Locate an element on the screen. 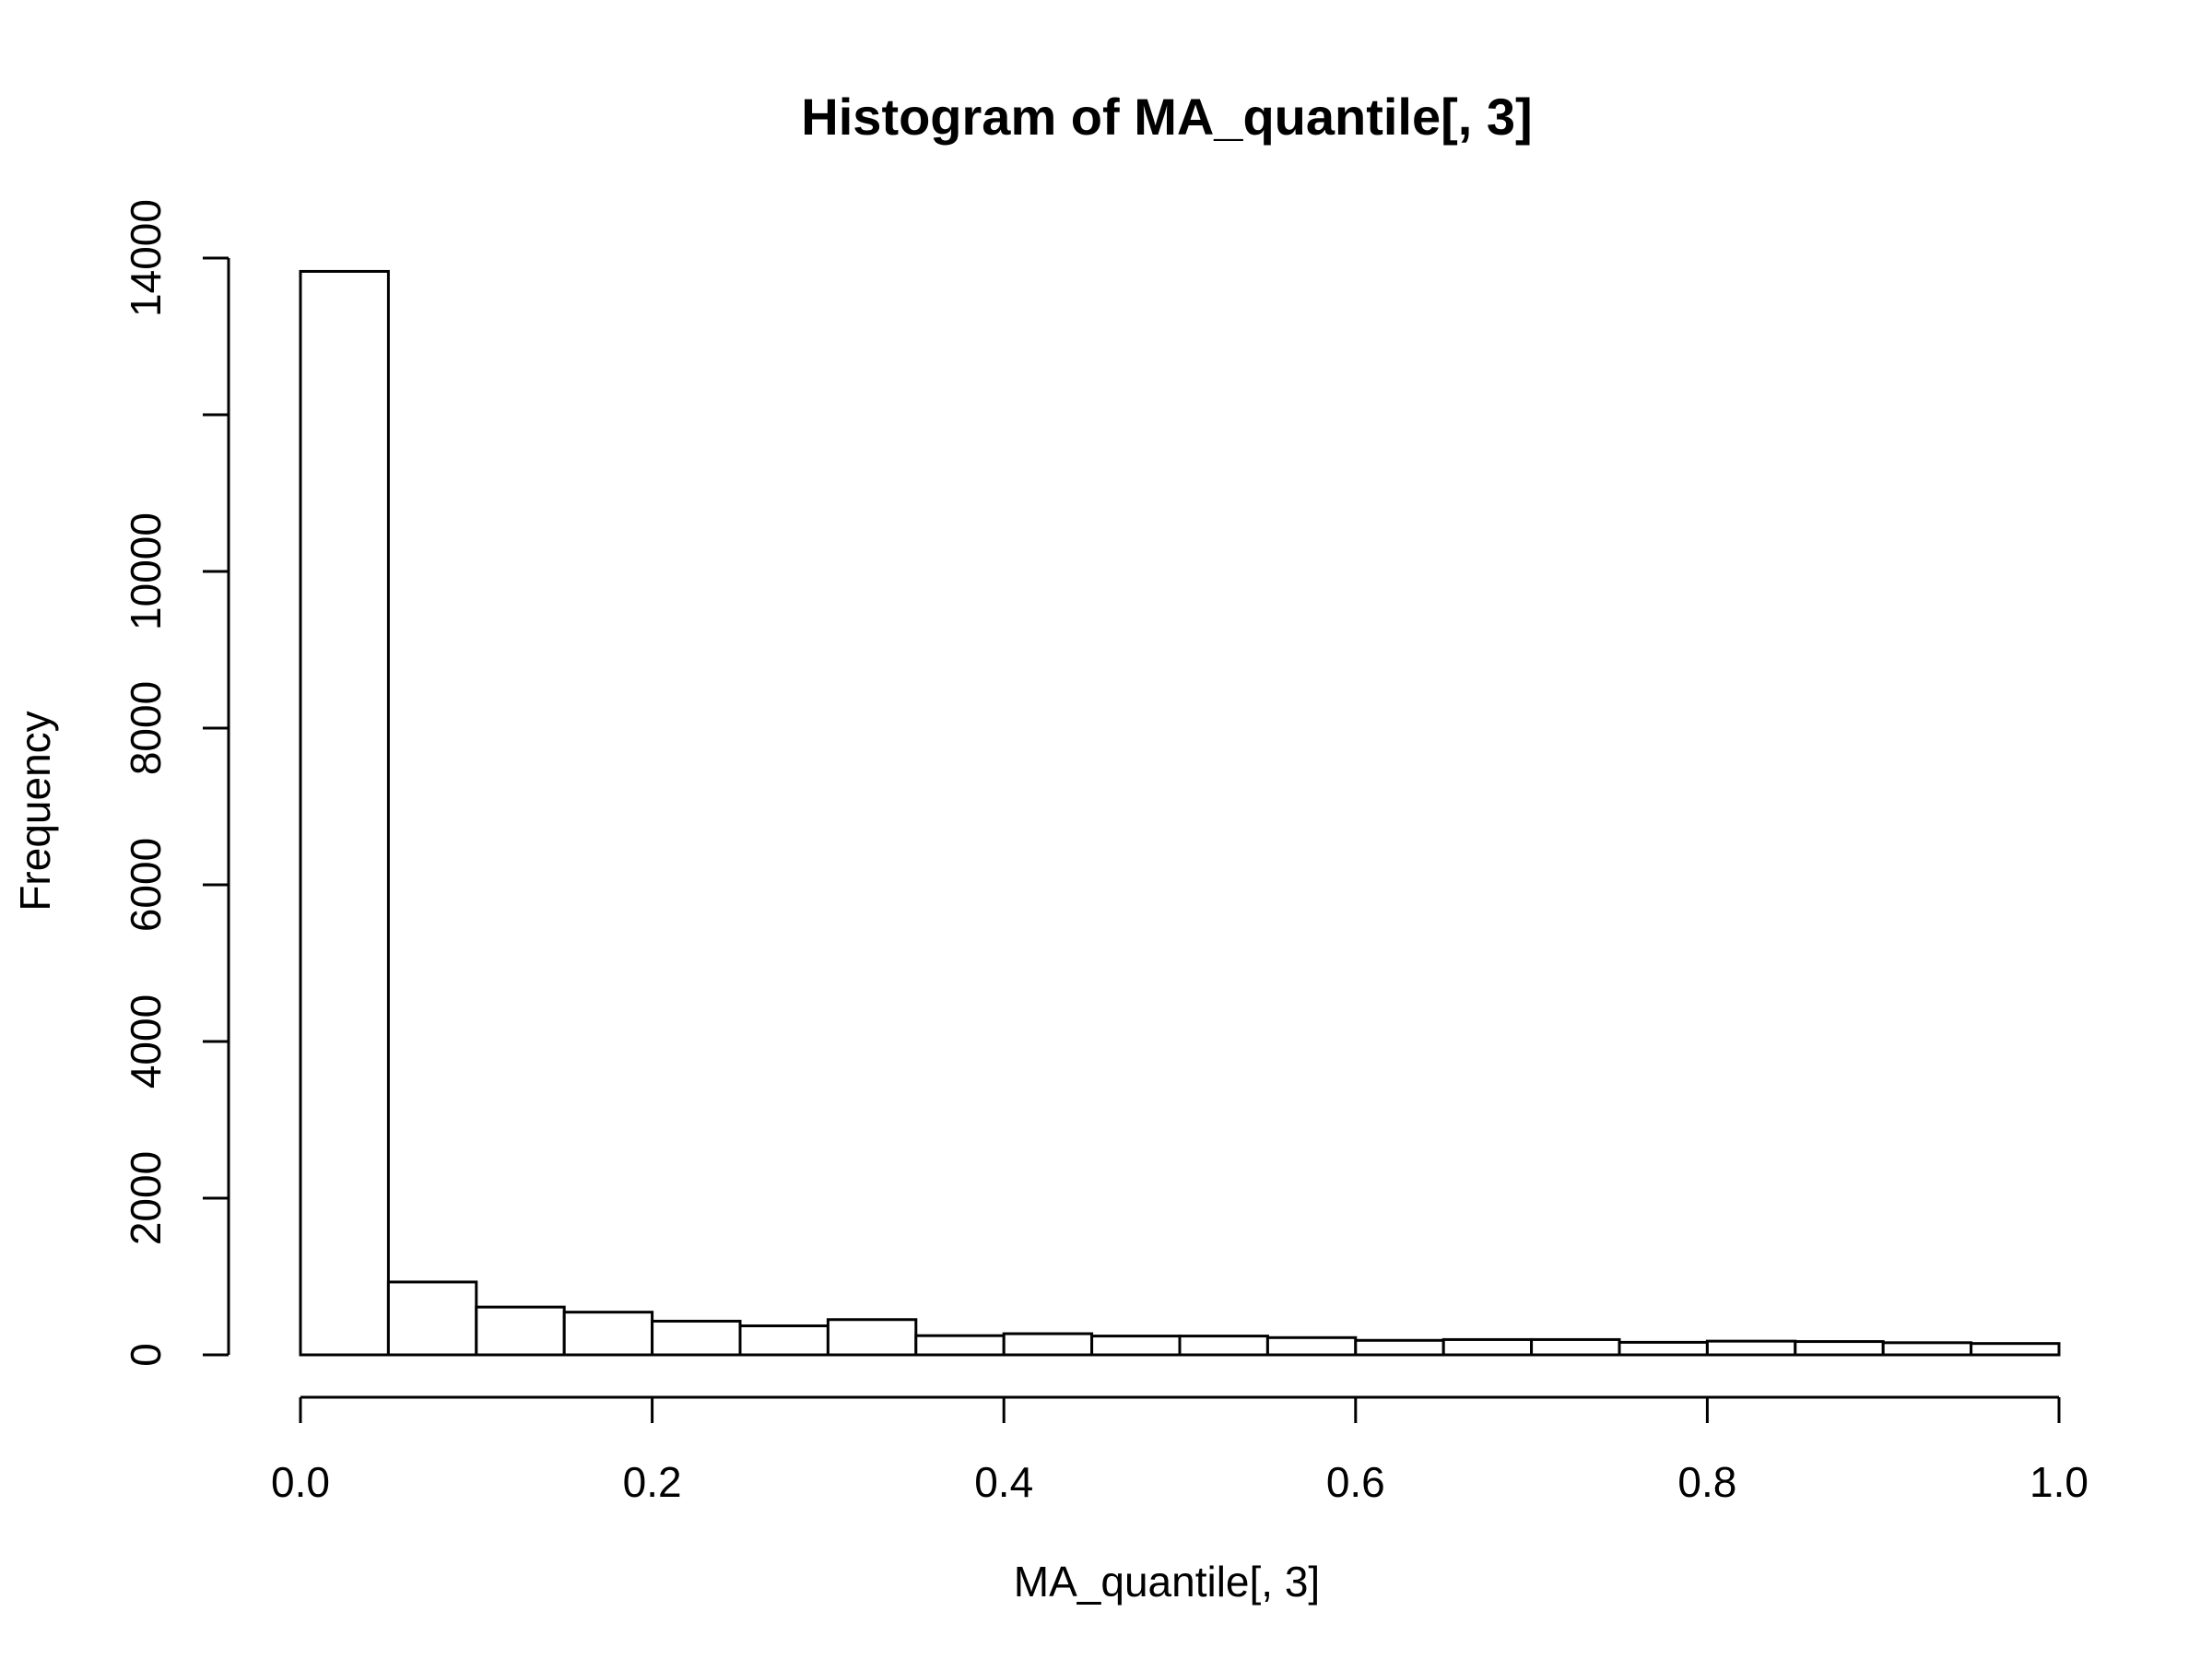 Image resolution: width=2212 pixels, height=1659 pixels. y-tick-label-0: 0 is located at coordinates (146, 1355).